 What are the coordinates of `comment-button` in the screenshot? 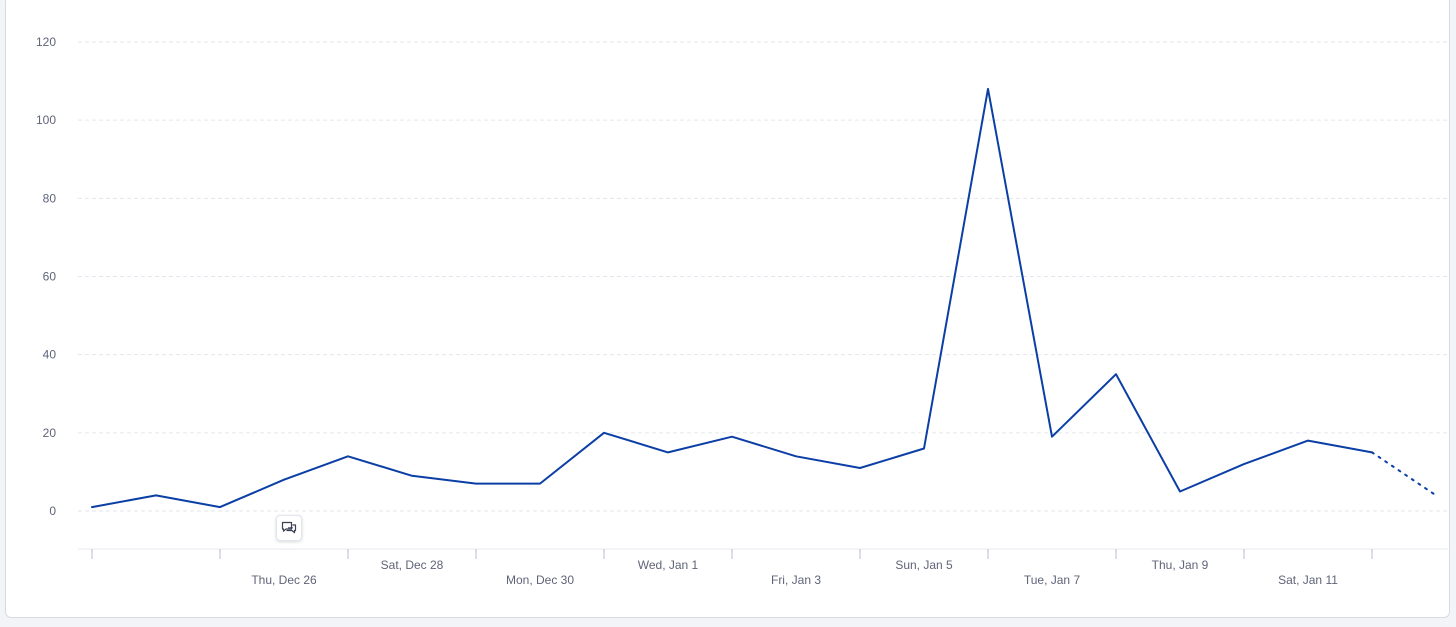 It's located at (289, 528).